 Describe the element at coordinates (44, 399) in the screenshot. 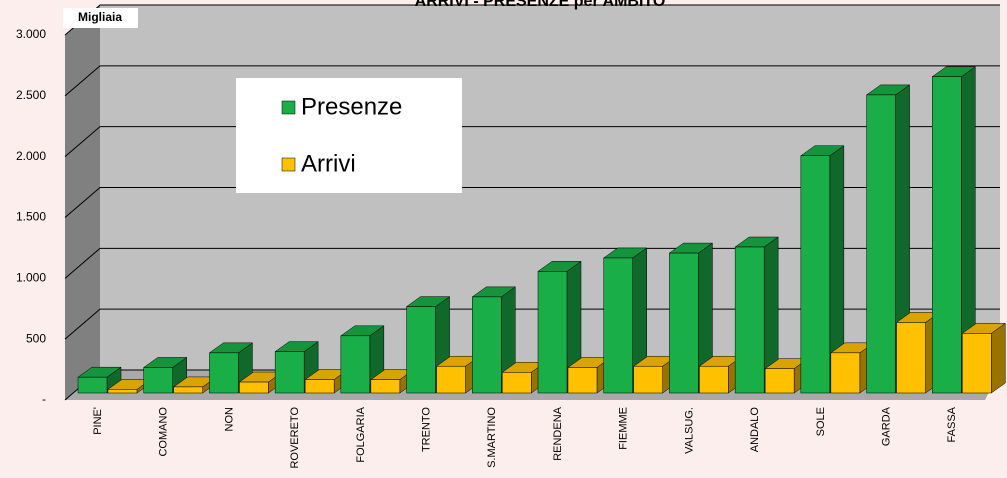

I see `y-tick-label: -` at that location.